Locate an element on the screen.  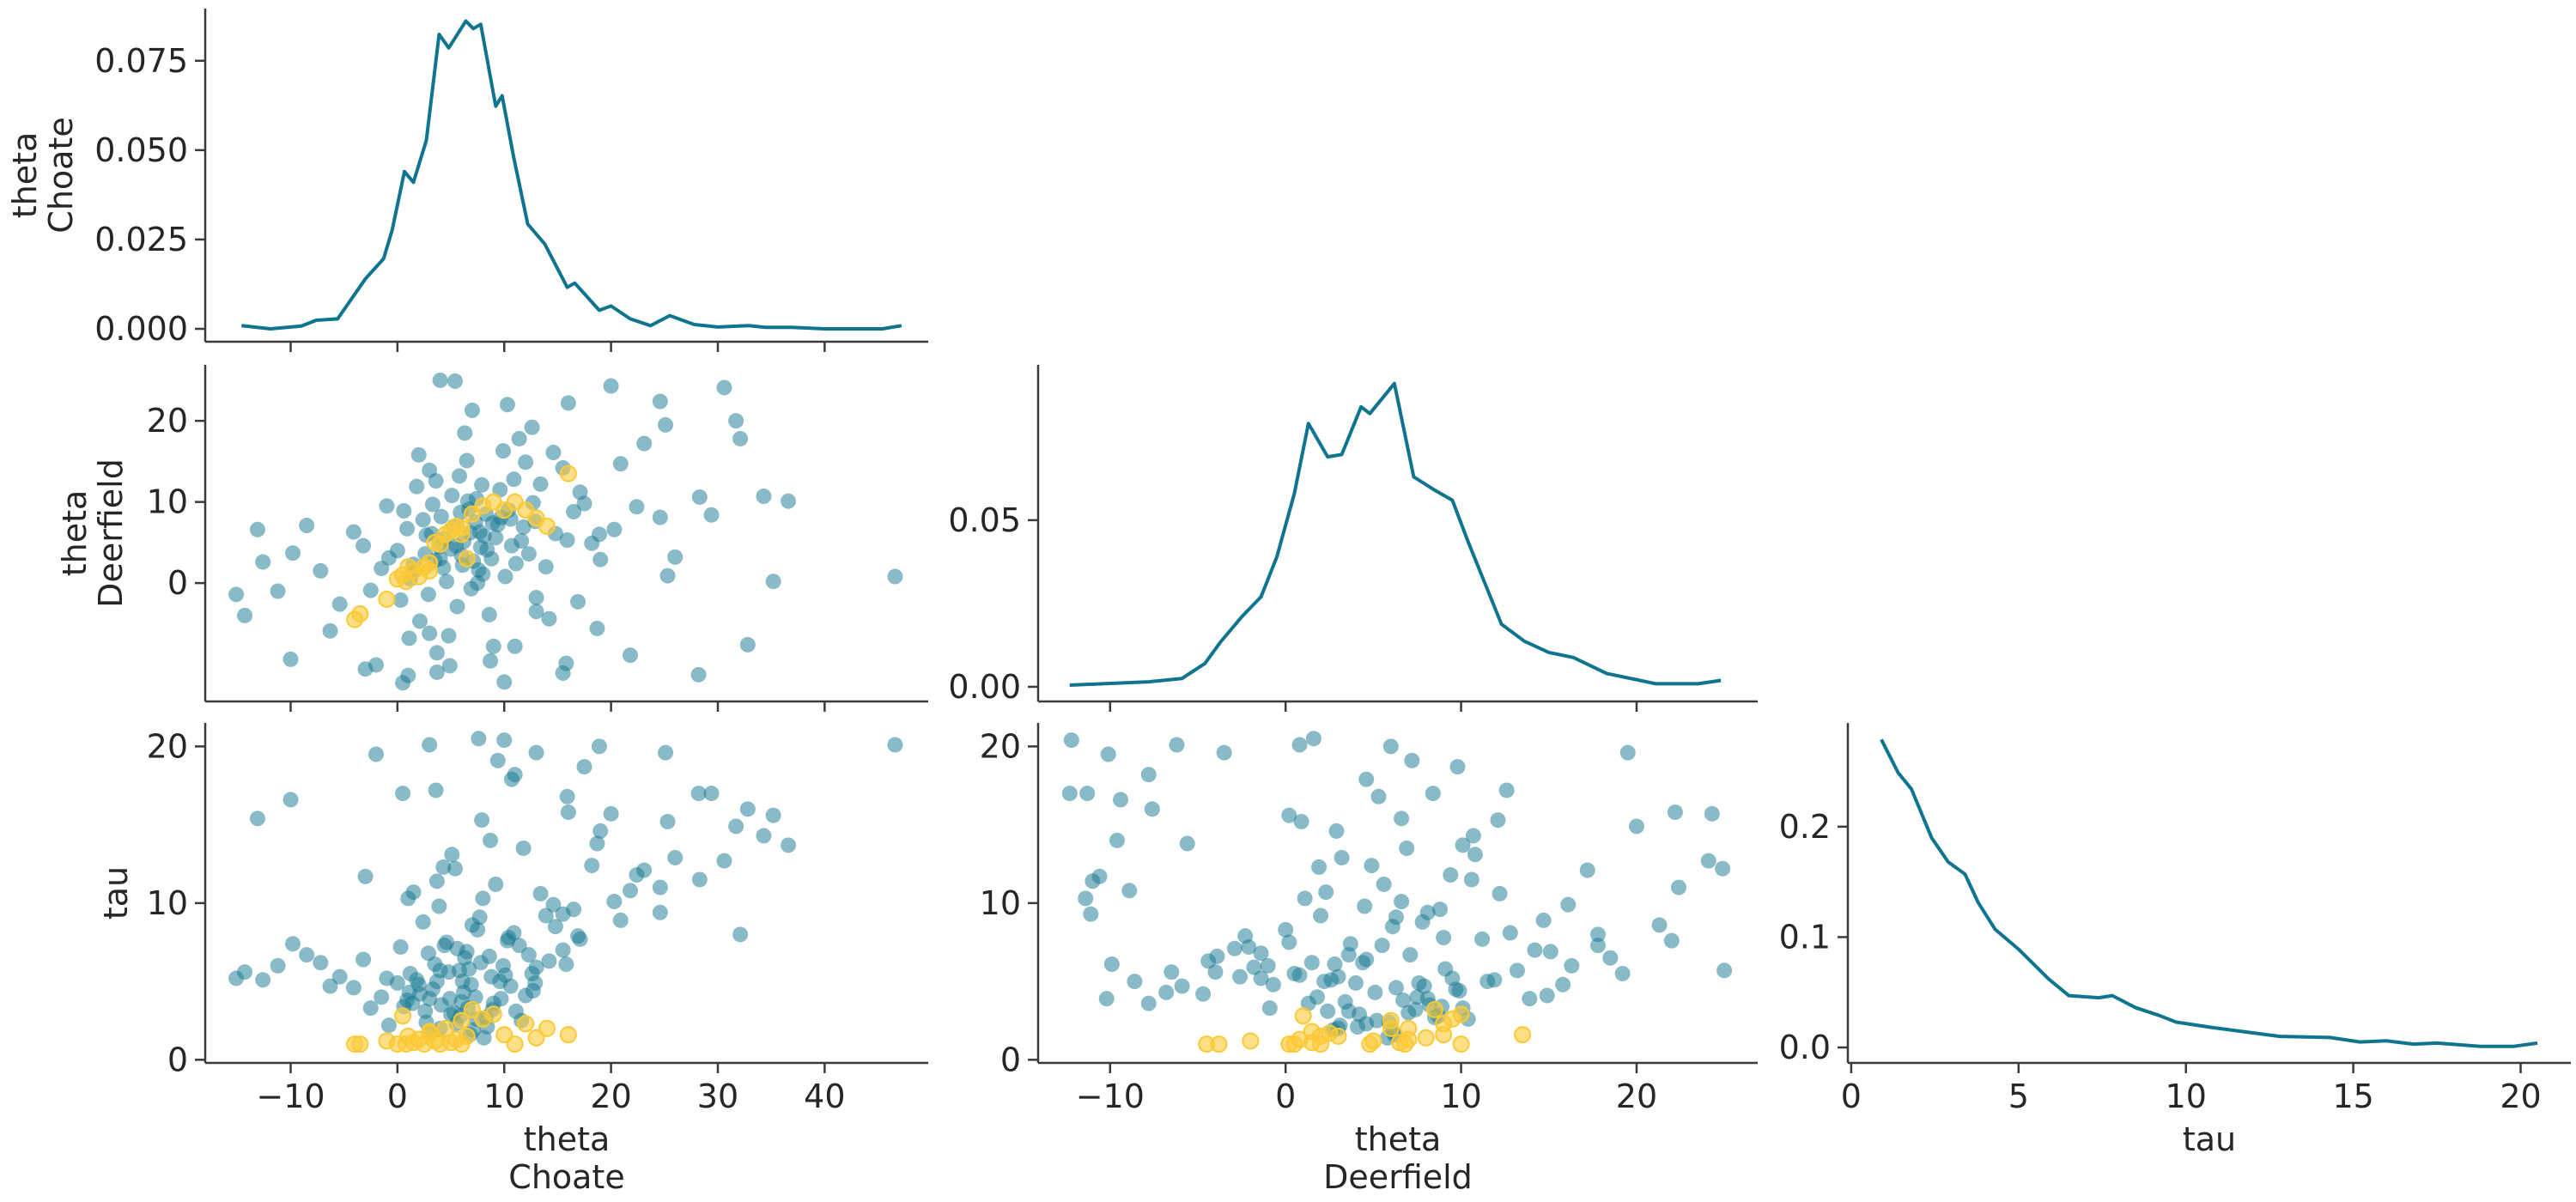
ylabel-theta-deerfield-line2: Deerfield is located at coordinates (111, 533).